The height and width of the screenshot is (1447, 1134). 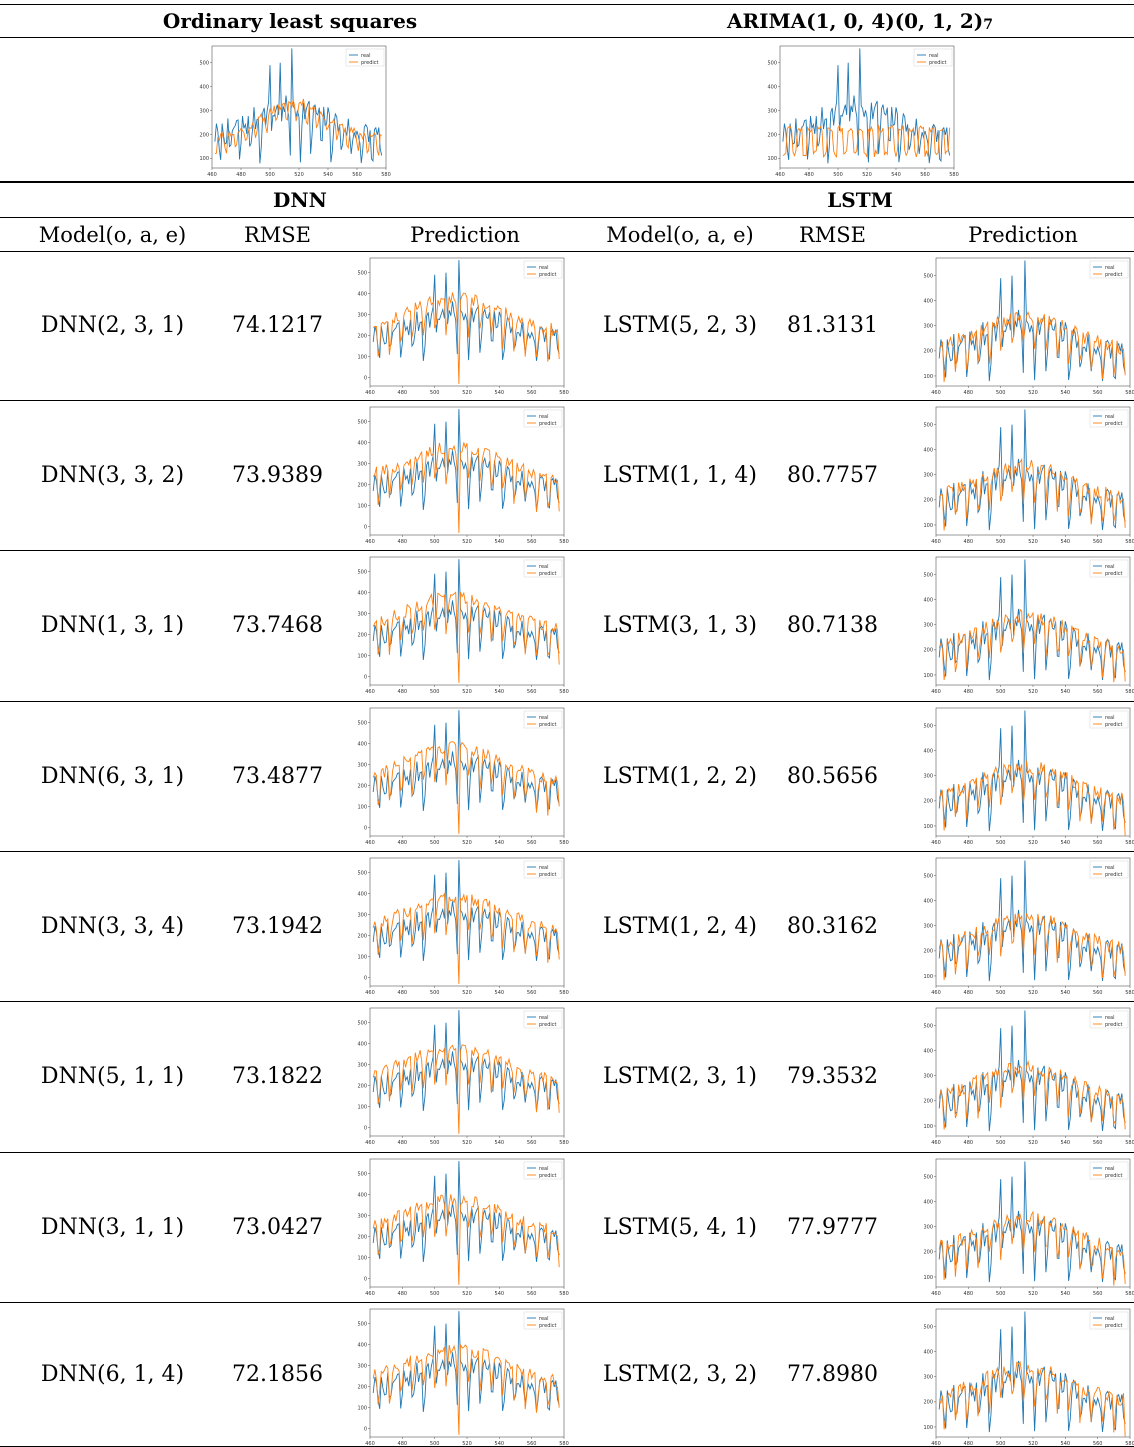 I want to click on col-header-model-lstm: Model(o, a, e), so click(x=680, y=235).